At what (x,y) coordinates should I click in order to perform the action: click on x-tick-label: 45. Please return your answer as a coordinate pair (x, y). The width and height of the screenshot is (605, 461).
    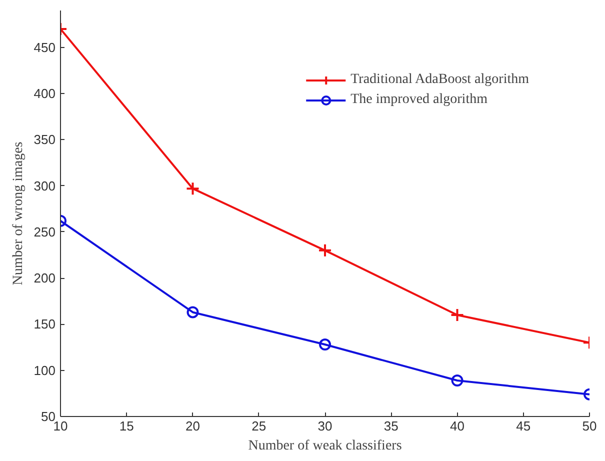
    Looking at the image, I should click on (523, 426).